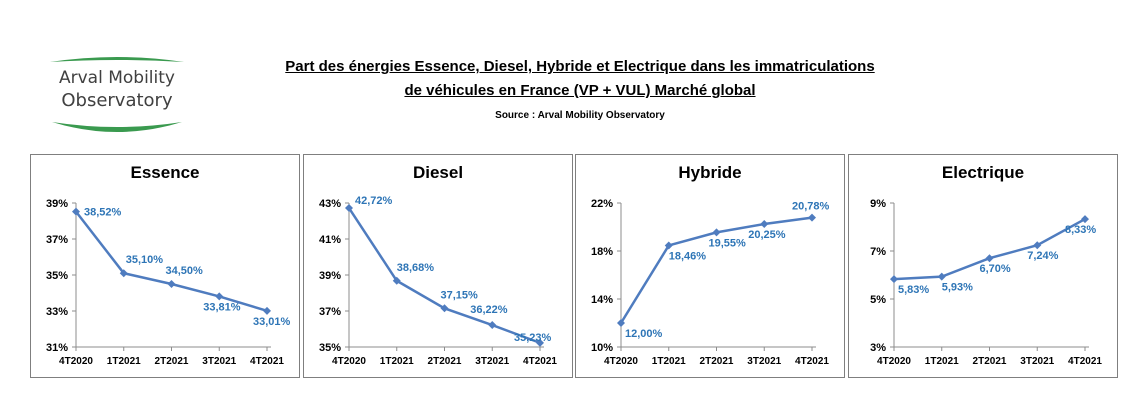 Image resolution: width=1140 pixels, height=411 pixels. I want to click on logo-swoosh-icon, so click(117, 94).